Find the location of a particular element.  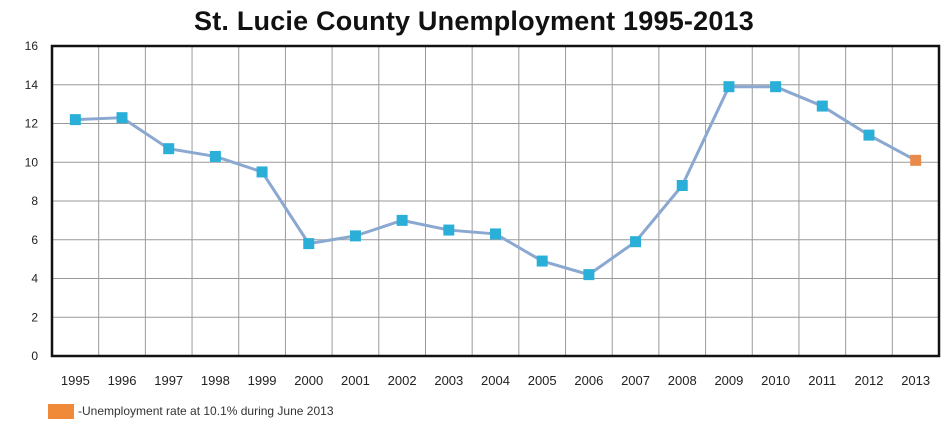

x-tick-label: 2011 is located at coordinates (822, 380).